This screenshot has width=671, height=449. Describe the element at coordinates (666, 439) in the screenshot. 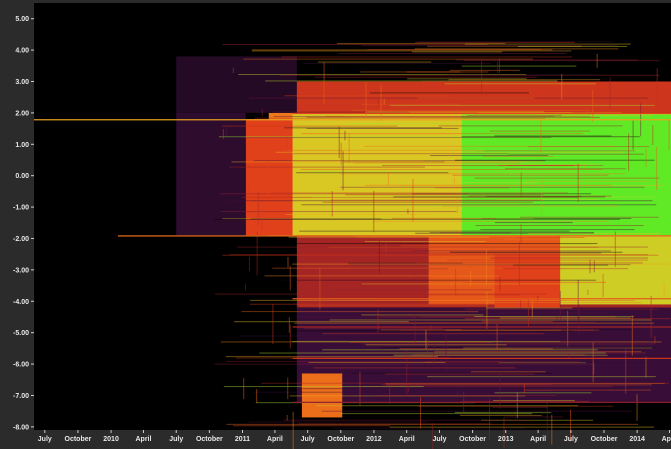

I see `x-tick-label: April` at that location.